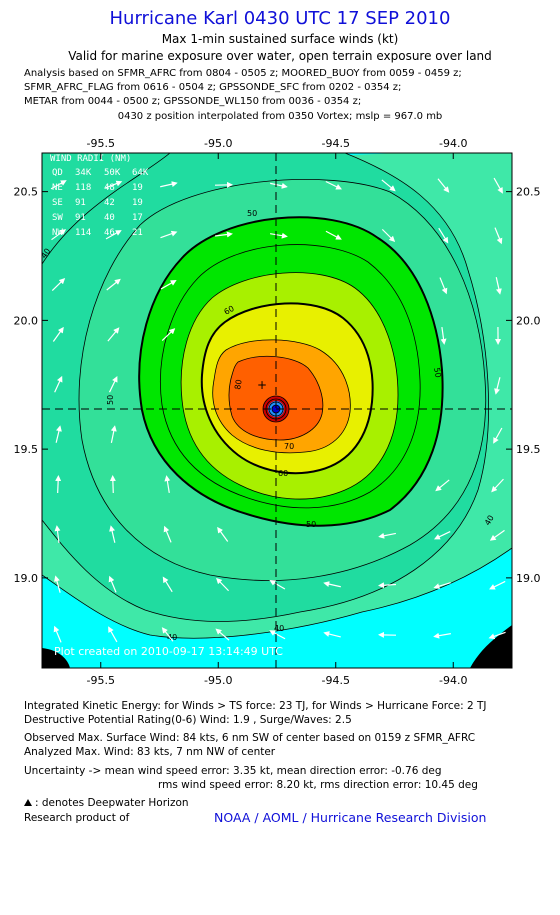  Describe the element at coordinates (229, 310) in the screenshot. I see `contour-label-60-nw: 60` at that location.